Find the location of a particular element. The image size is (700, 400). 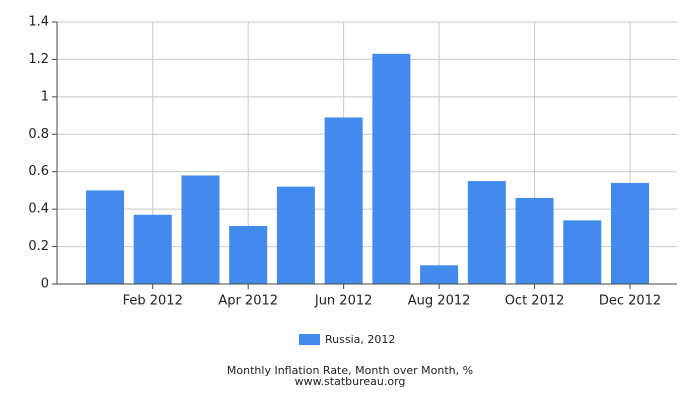

y-tick-label: 1 is located at coordinates (45, 96).